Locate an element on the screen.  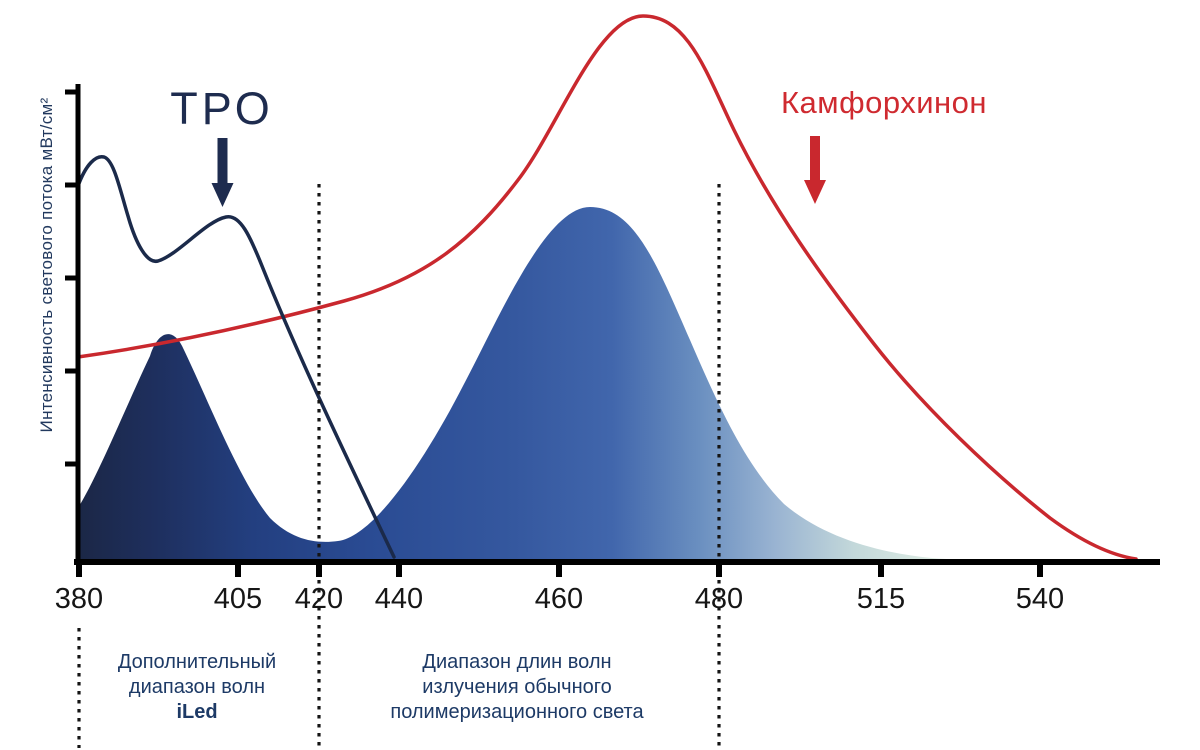
x-tick-515: 515 is located at coordinates (881, 599).